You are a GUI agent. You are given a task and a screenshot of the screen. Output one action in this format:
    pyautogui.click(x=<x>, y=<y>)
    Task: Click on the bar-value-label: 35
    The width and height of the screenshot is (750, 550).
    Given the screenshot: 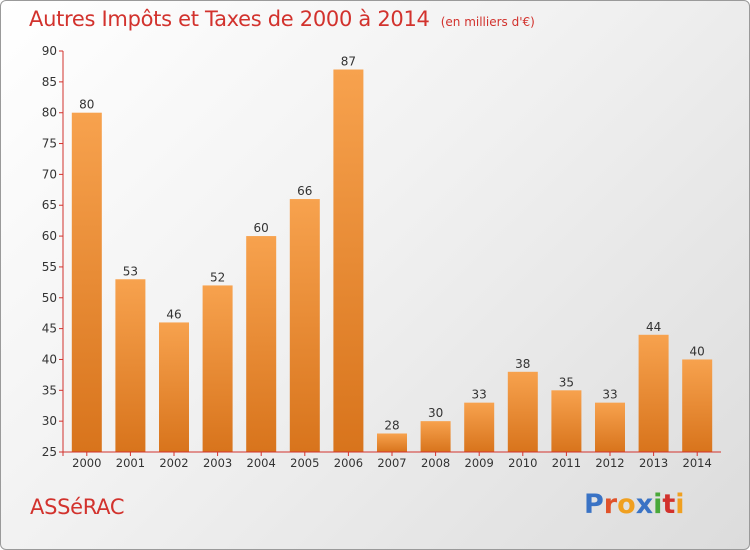 What is the action you would take?
    pyautogui.click(x=566, y=382)
    